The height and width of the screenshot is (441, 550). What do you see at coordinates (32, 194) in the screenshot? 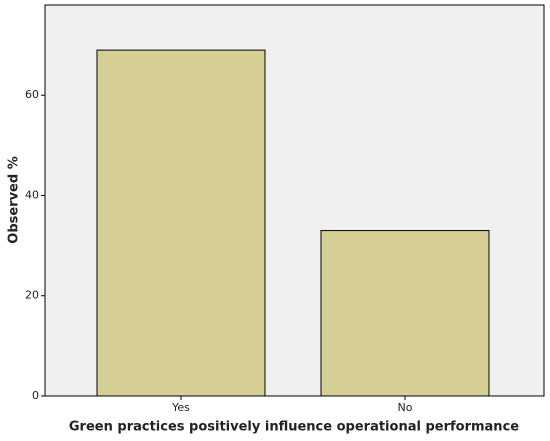
I see `y-tick-label: 40` at bounding box center [32, 194].